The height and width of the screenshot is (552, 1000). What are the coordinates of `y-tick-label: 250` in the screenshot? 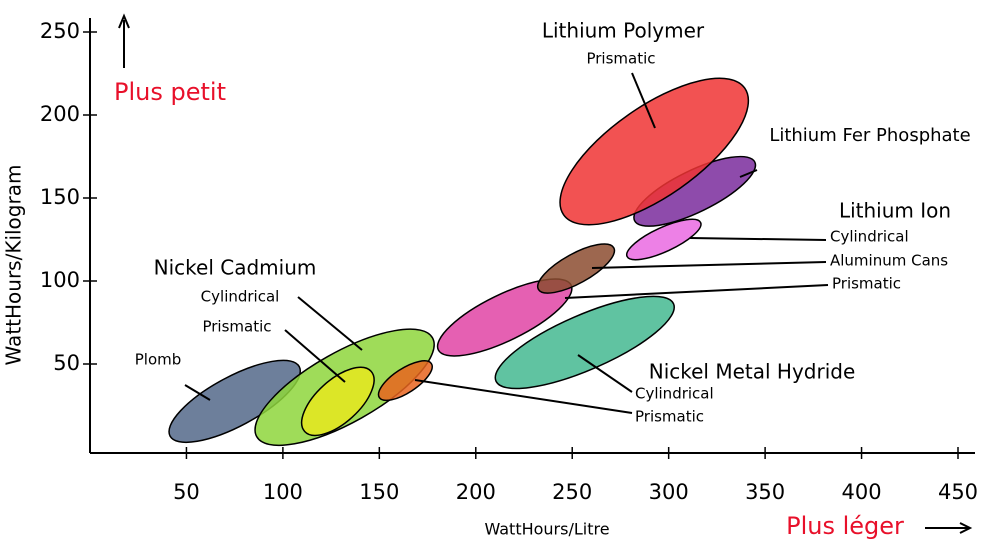 It's located at (60, 31).